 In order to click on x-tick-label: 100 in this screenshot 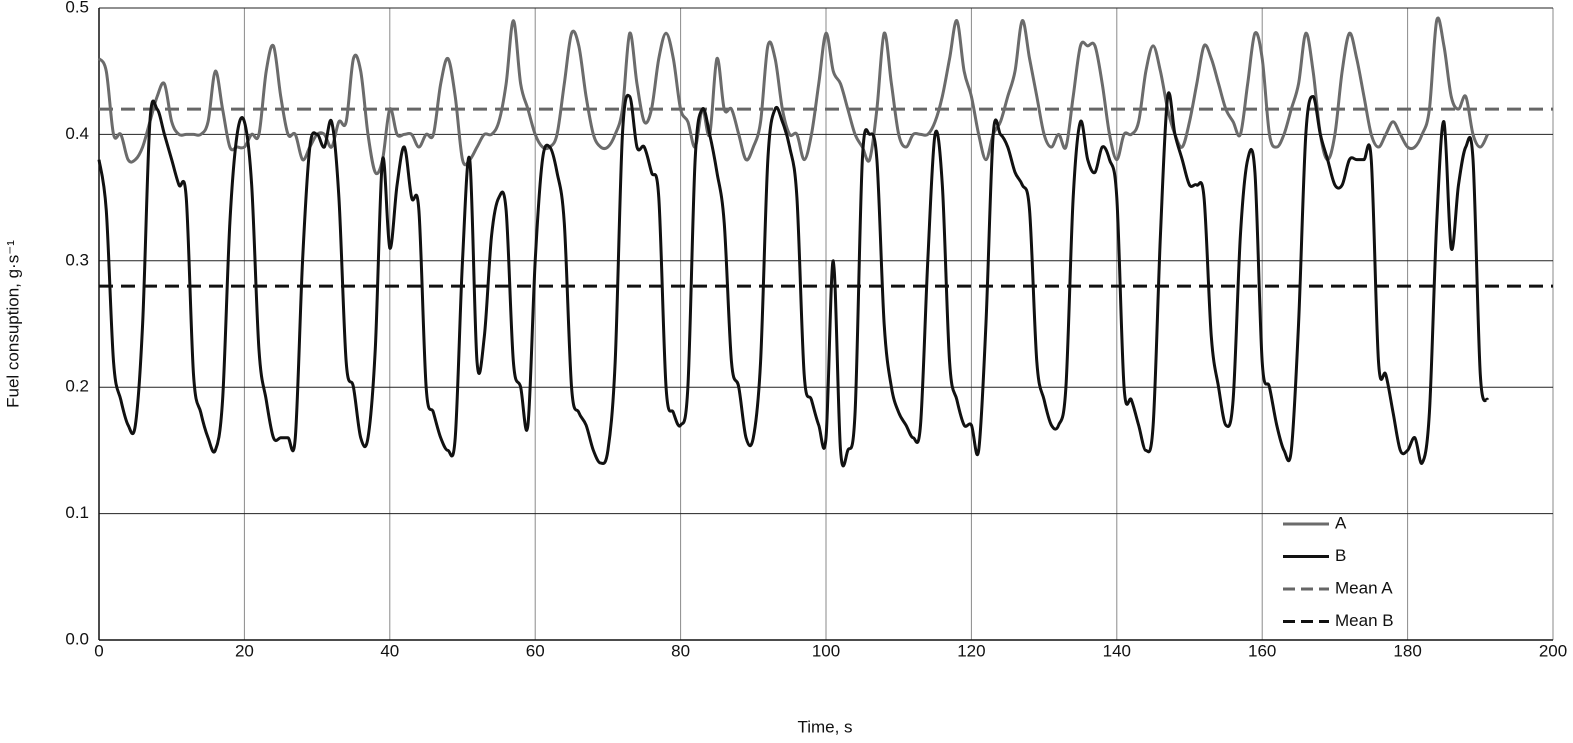, I will do `click(826, 650)`.